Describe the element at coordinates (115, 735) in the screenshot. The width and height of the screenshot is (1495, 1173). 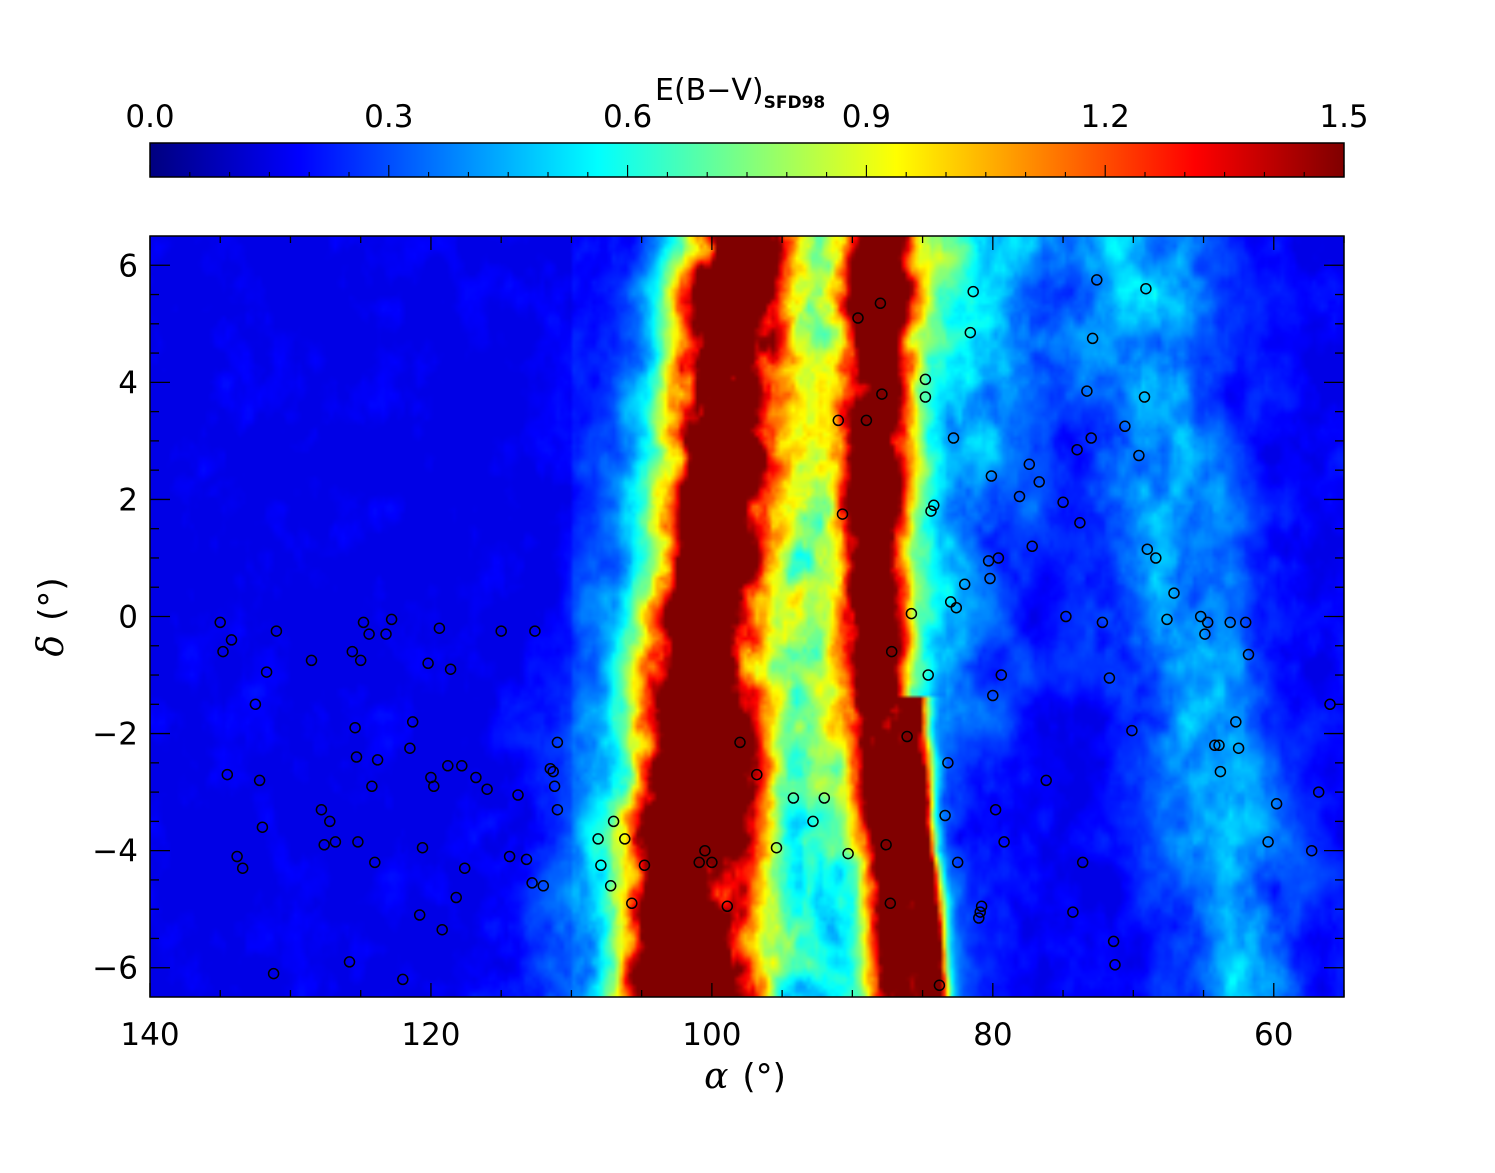
I see `y-tick-label: −2` at that location.